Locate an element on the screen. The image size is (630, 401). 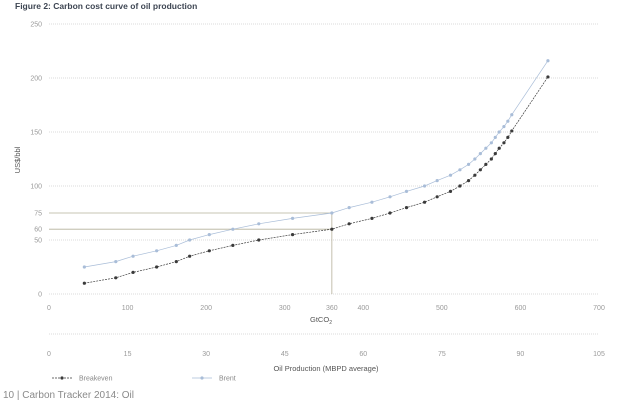
secondary-x-tick-label: 105 is located at coordinates (599, 354).